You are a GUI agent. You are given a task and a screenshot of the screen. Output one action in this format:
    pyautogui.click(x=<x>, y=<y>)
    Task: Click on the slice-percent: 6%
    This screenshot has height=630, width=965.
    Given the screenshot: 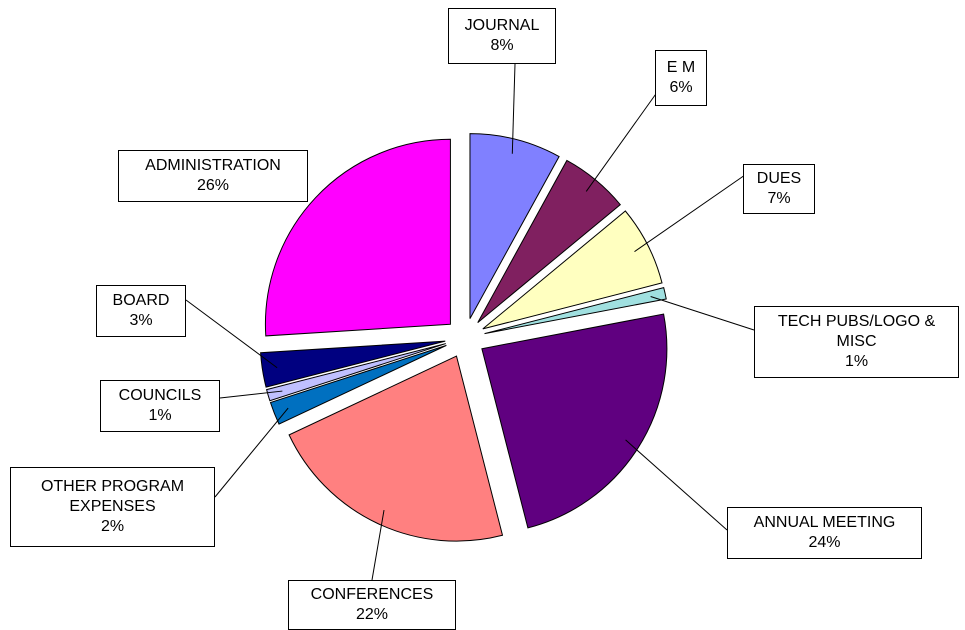 What is the action you would take?
    pyautogui.click(x=681, y=87)
    